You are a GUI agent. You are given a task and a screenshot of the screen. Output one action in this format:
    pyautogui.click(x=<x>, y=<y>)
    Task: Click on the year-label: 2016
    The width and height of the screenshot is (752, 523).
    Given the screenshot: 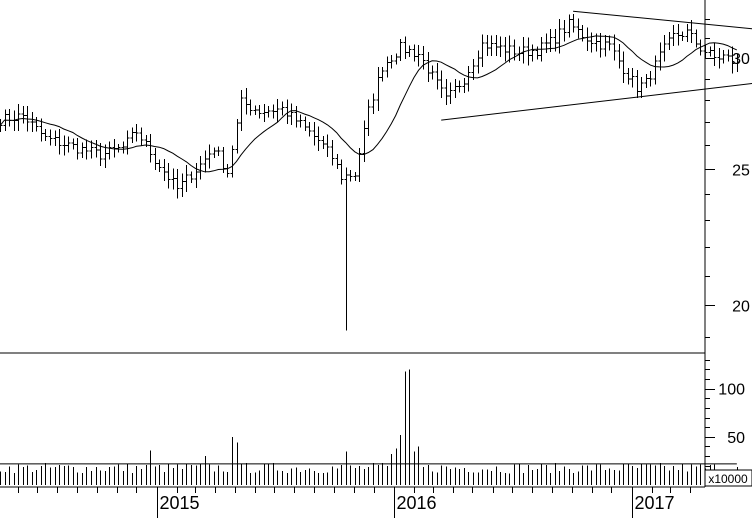 What is the action you would take?
    pyautogui.click(x=417, y=503)
    